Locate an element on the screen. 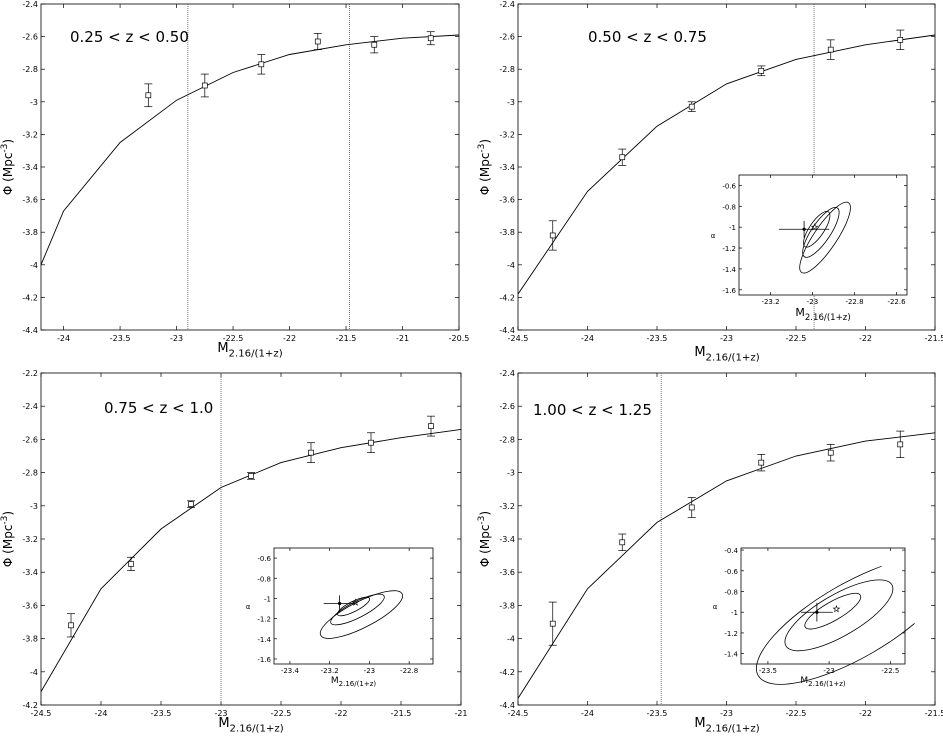 This screenshot has height=738, width=943. panel-3-inset-star-marker is located at coordinates (355, 602).